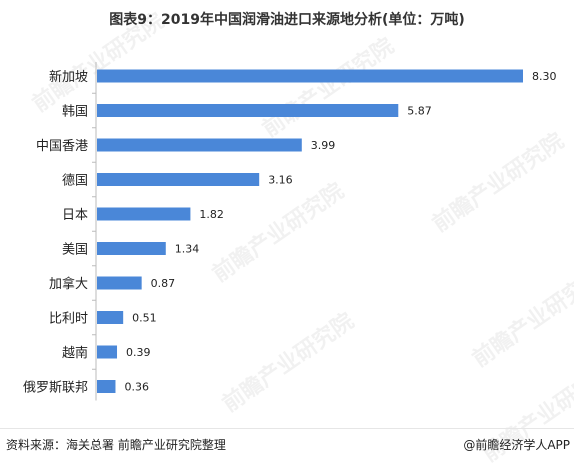 This screenshot has width=574, height=468. Describe the element at coordinates (544, 76) in the screenshot. I see `value-label: 8.30` at that location.